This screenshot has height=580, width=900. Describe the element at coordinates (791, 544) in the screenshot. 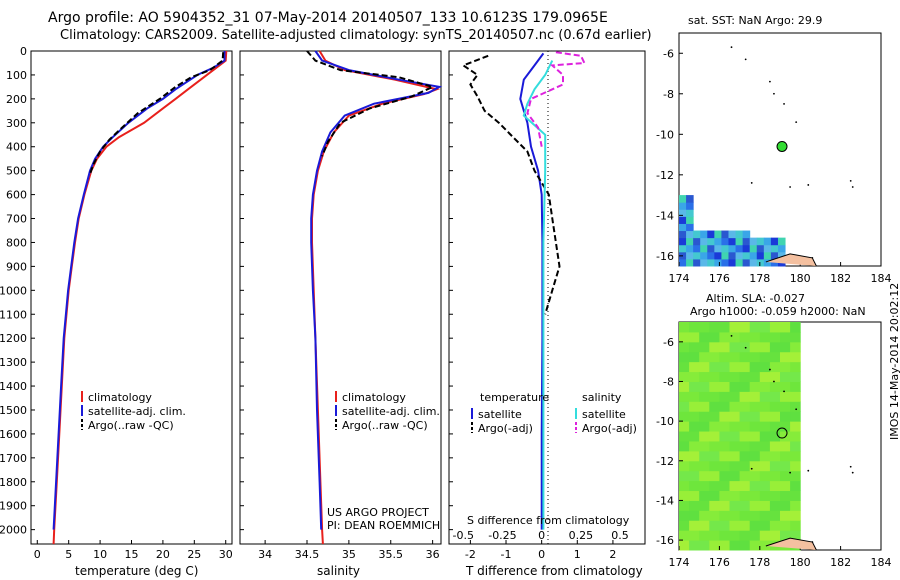

I see `land-outline` at that location.